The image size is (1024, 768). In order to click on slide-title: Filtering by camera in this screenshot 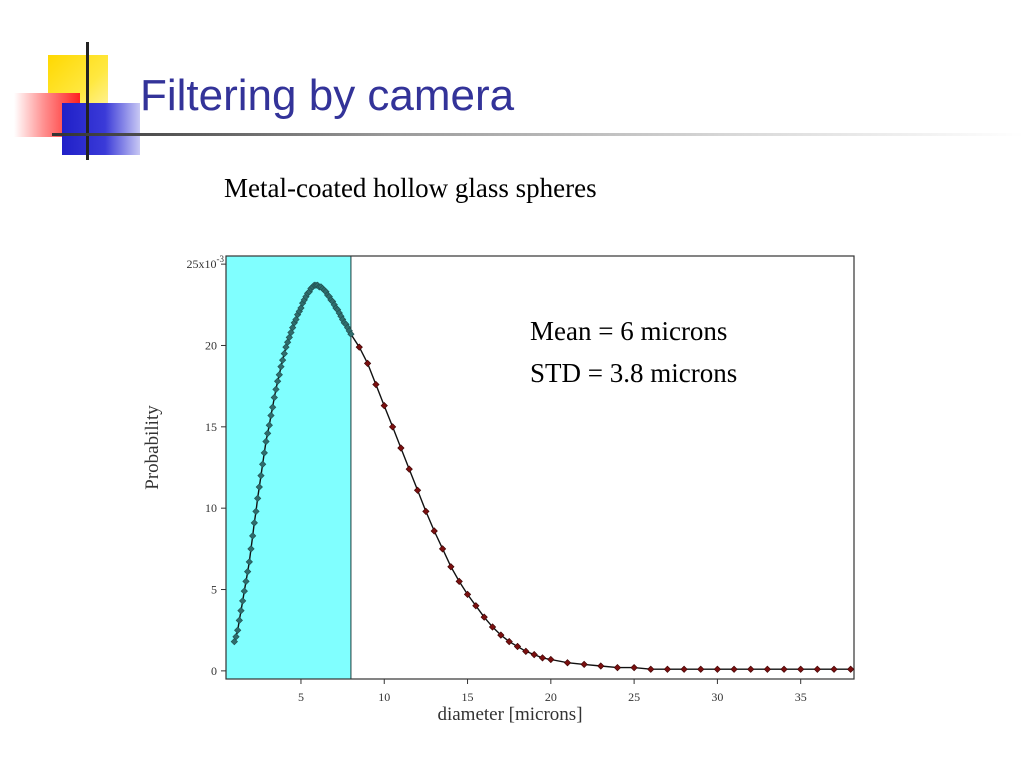, I will do `click(327, 95)`.